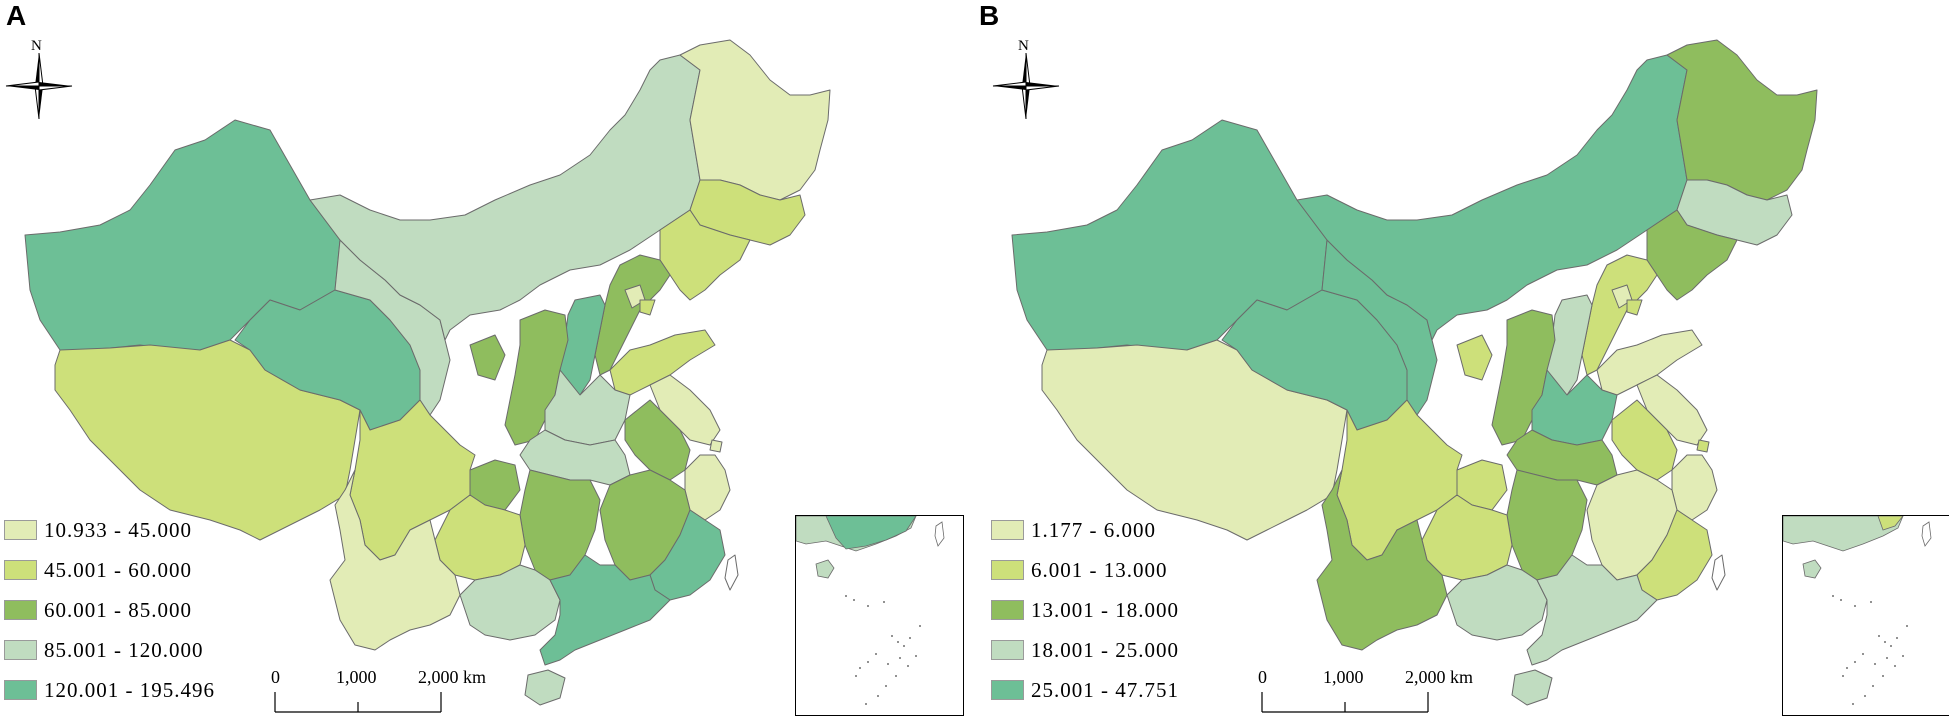  I want to click on legend-item: 18.001 - 25.000, so click(1085, 650).